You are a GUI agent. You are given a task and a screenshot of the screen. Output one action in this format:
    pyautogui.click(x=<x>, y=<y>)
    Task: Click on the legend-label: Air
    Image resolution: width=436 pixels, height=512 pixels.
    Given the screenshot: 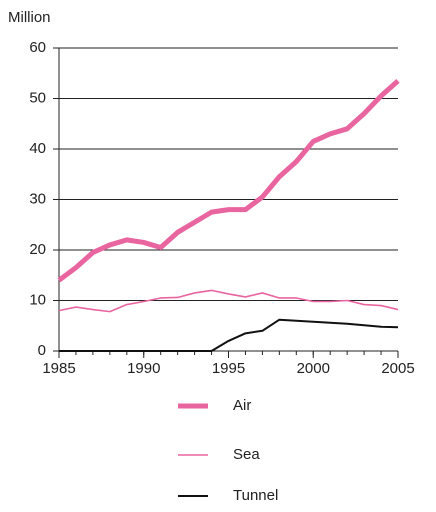 What is the action you would take?
    pyautogui.click(x=242, y=405)
    